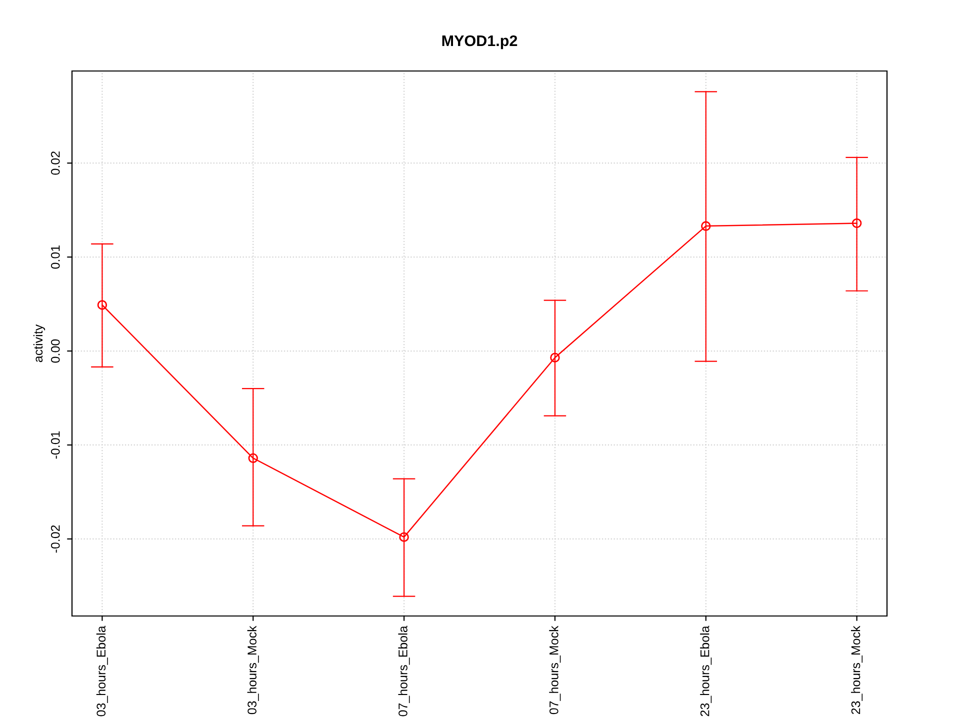 This screenshot has width=960, height=720. I want to click on y-tick-label: 0.00, so click(55, 351).